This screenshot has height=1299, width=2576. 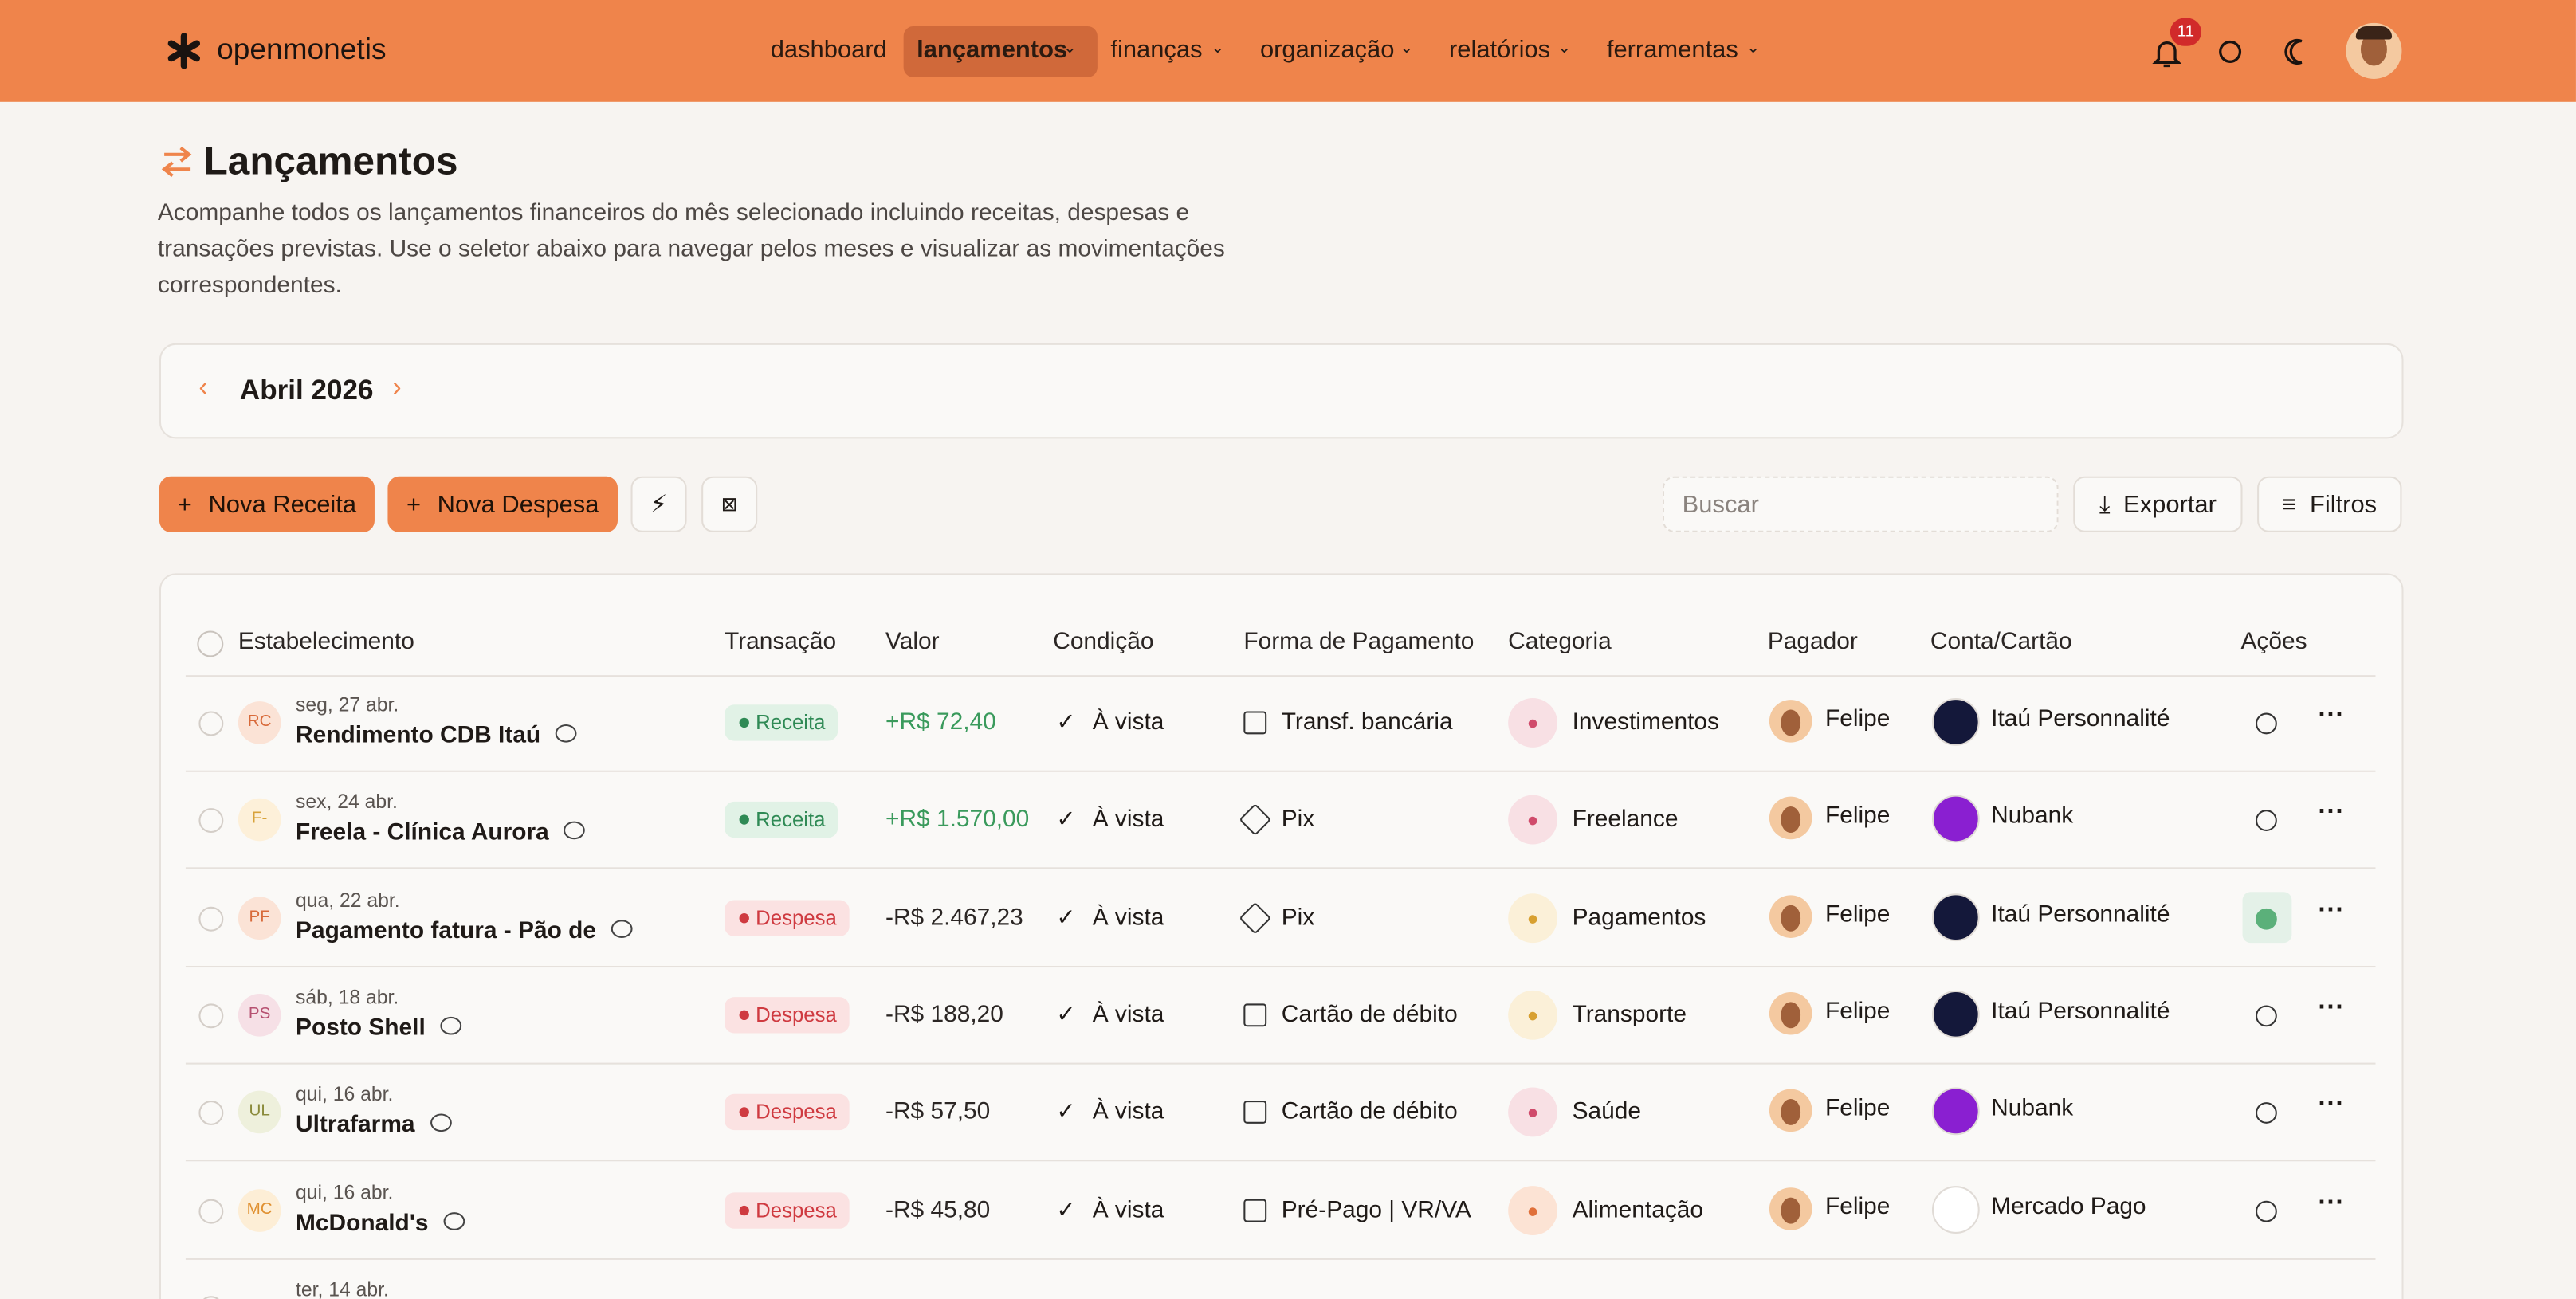 What do you see at coordinates (2343, 504) in the screenshot?
I see `label: Filtros` at bounding box center [2343, 504].